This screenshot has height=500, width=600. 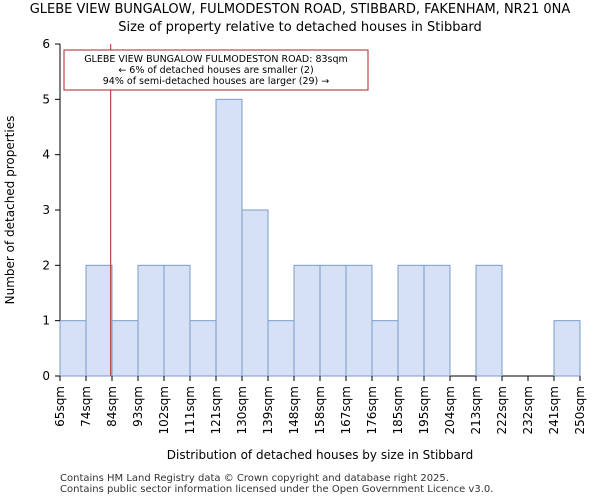 I want to click on y-tick-label: 1, so click(x=46, y=321).